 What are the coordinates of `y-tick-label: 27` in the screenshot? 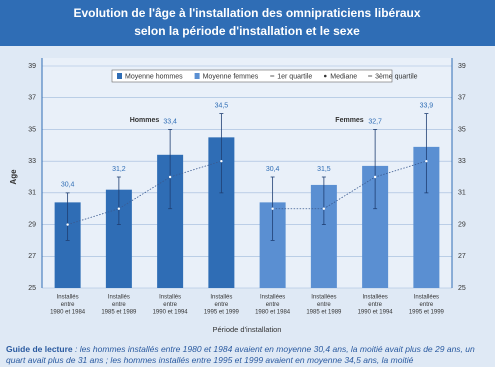 It's located at (32, 256).